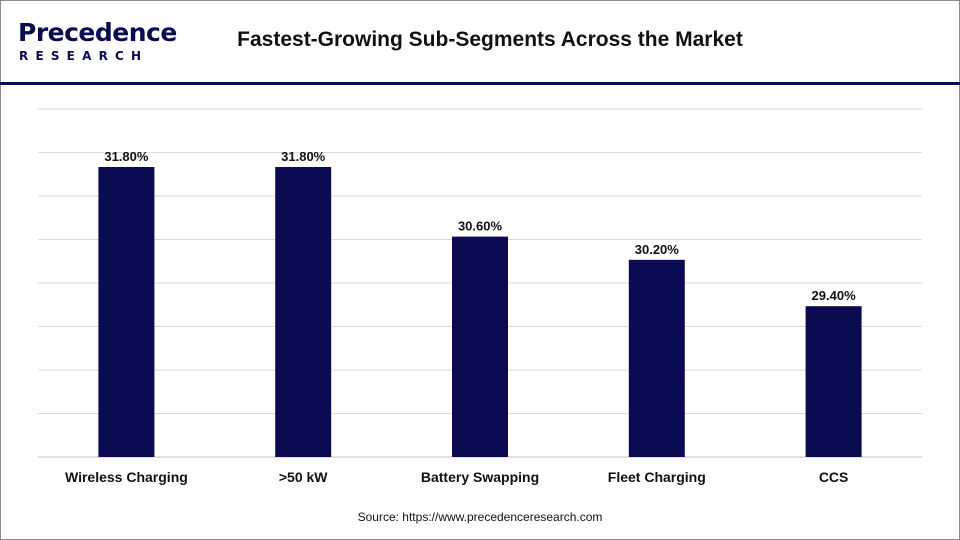 This screenshot has height=540, width=960. Describe the element at coordinates (834, 477) in the screenshot. I see `category-label: CCS` at that location.